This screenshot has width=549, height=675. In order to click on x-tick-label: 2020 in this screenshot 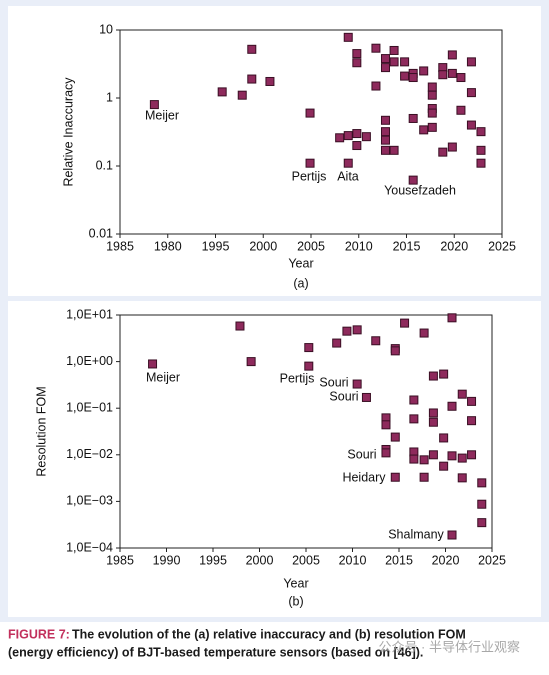, I will do `click(446, 560)`.